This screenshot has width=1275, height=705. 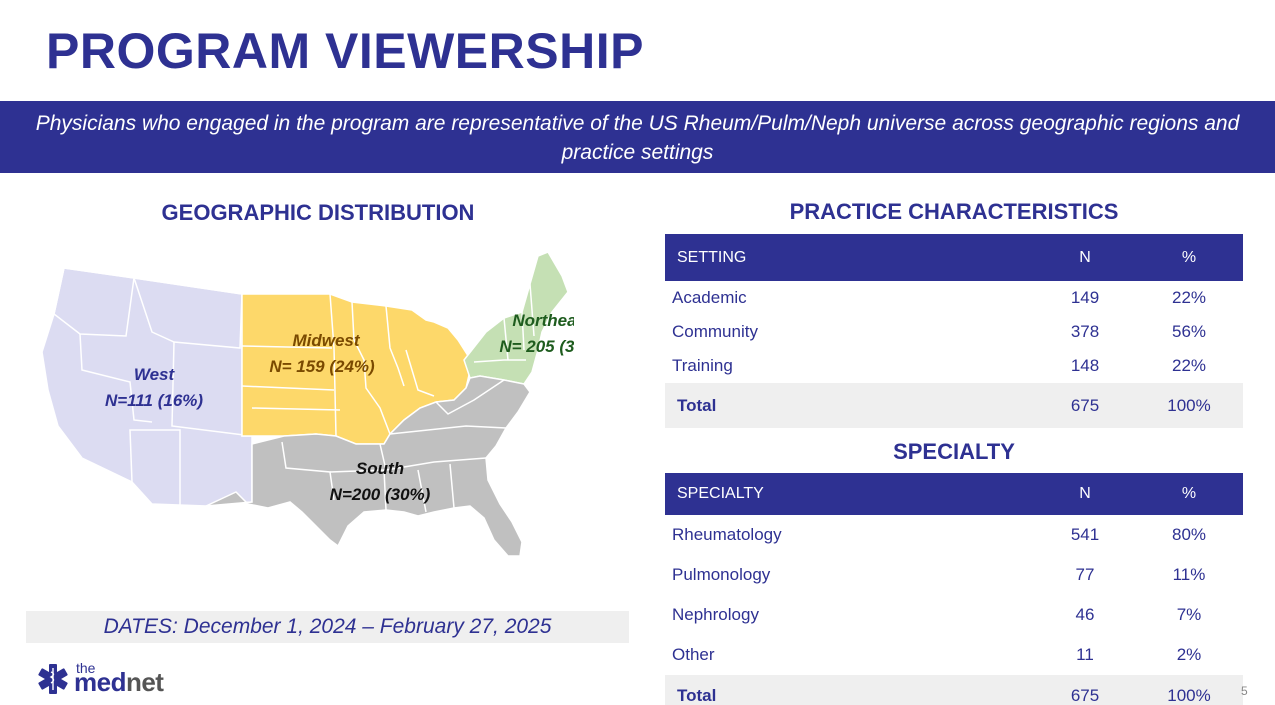 What do you see at coordinates (322, 366) in the screenshot?
I see `region-label-midwest-count: N= 159 (24%)` at bounding box center [322, 366].